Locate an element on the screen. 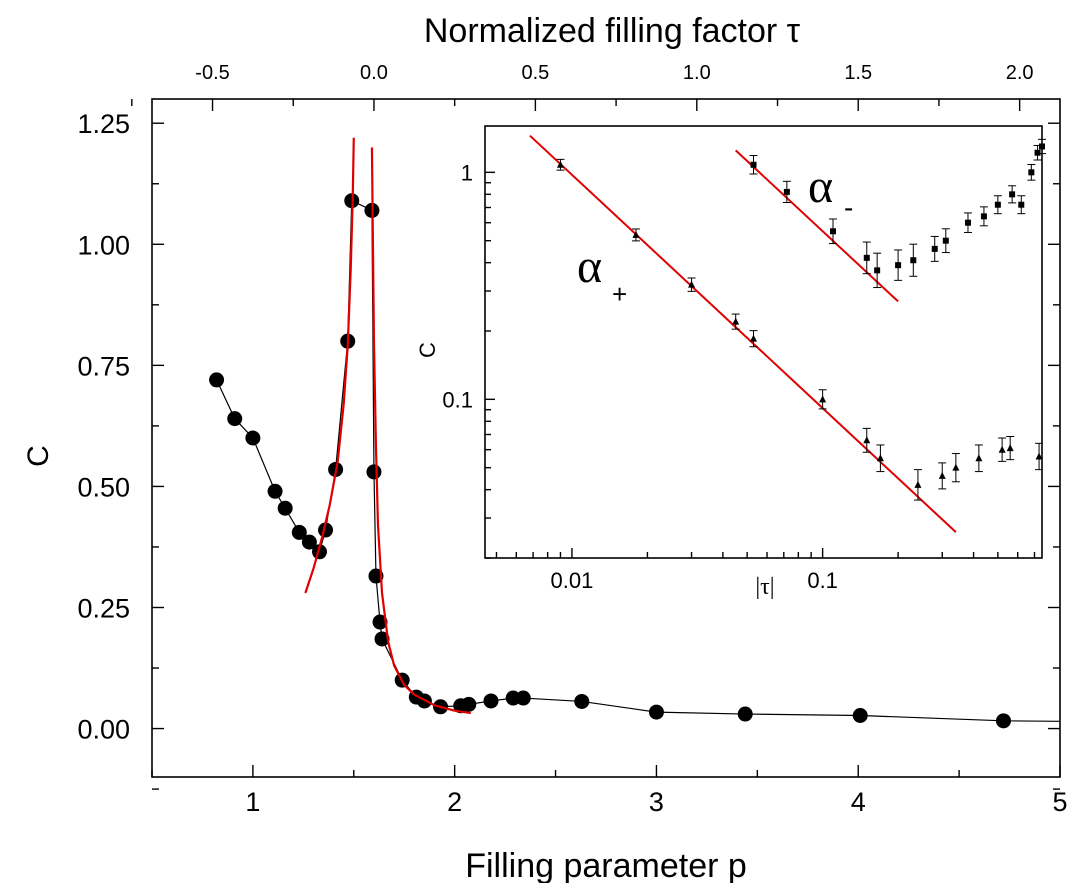 Image resolution: width=1074 pixels, height=883 pixels. fit-curve-left is located at coordinates (329, 365).